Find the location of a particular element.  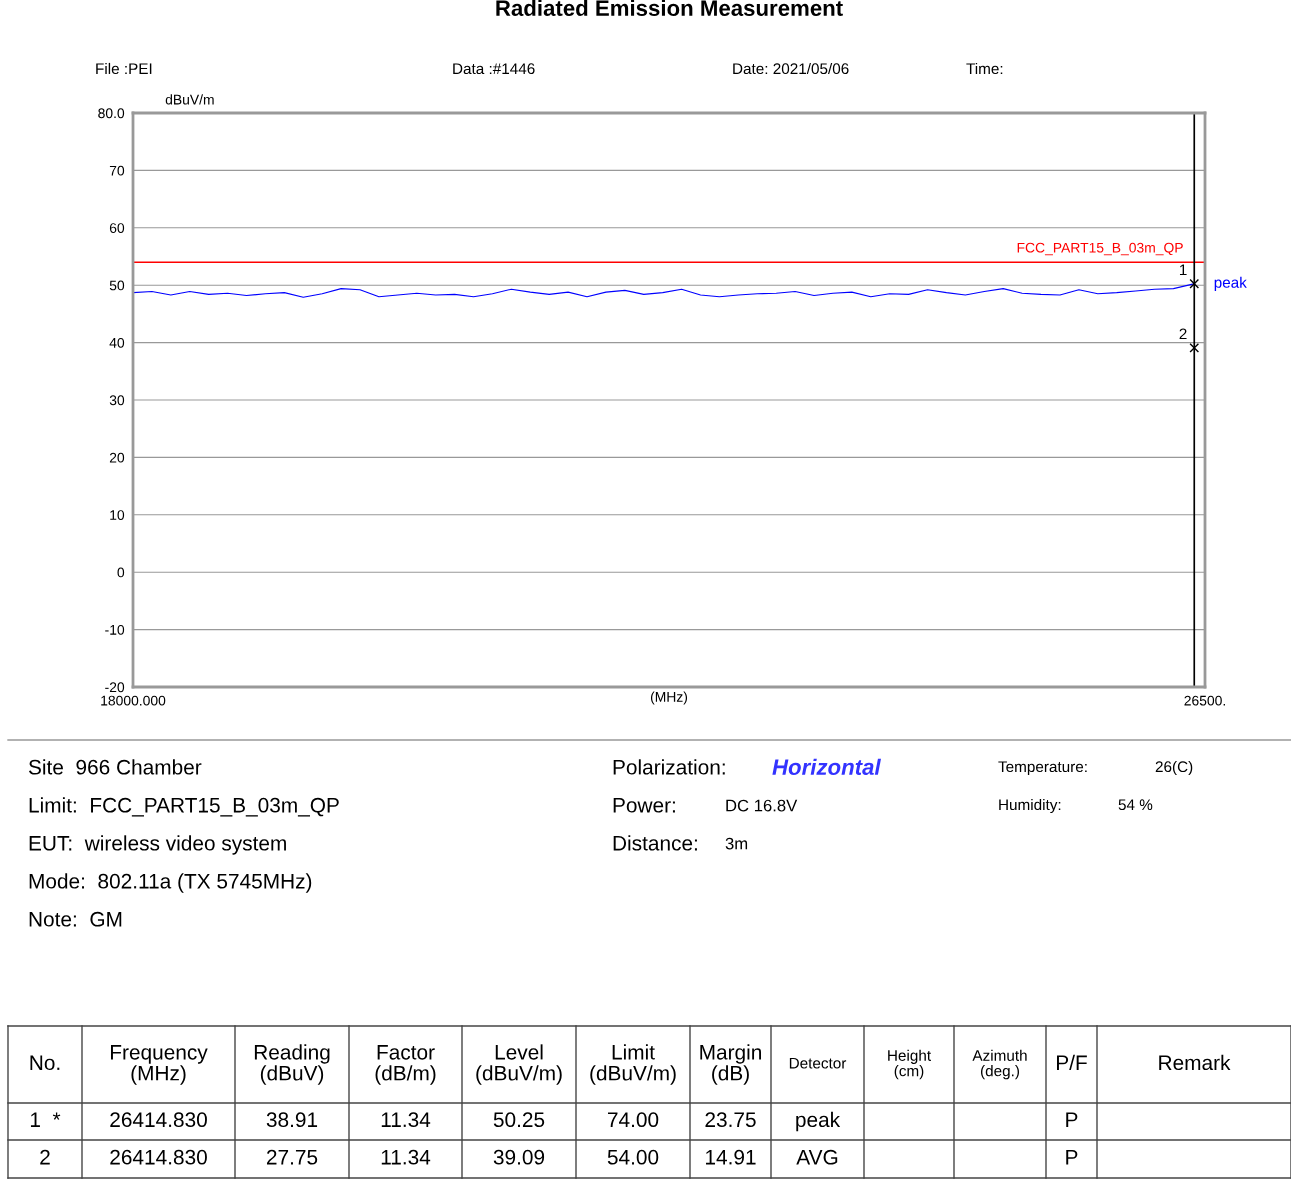

text: Height (cm) is located at coordinates (909, 1064).